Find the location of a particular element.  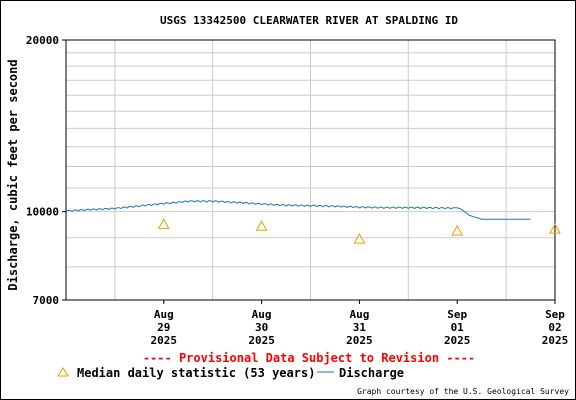

x-tick-label: 01 is located at coordinates (458, 327).